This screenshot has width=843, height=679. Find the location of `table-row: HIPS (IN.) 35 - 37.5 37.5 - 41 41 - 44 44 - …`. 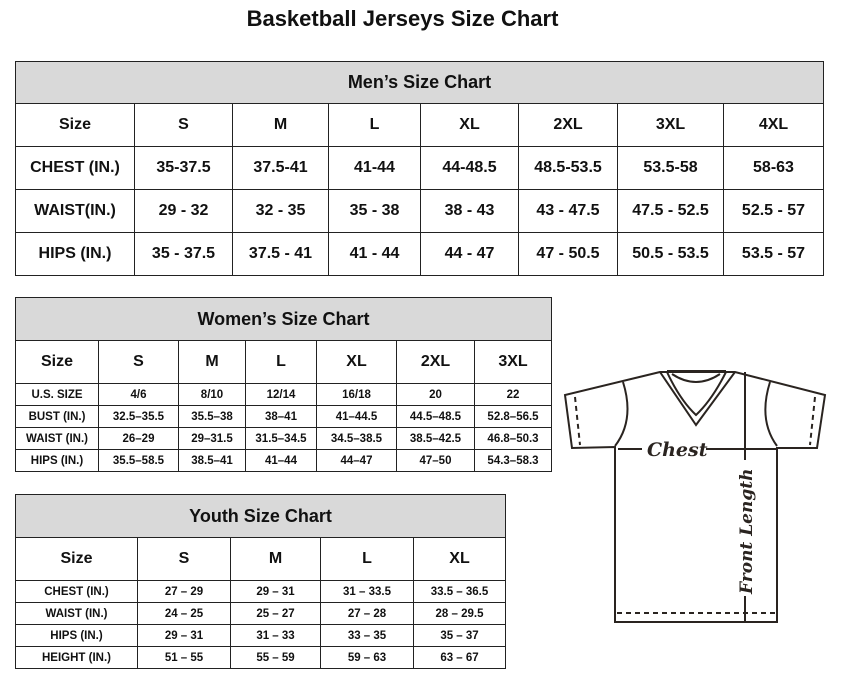

table-row: HIPS (IN.) 35 - 37.5 37.5 - 41 41 - 44 44 - … is located at coordinates (419, 254).